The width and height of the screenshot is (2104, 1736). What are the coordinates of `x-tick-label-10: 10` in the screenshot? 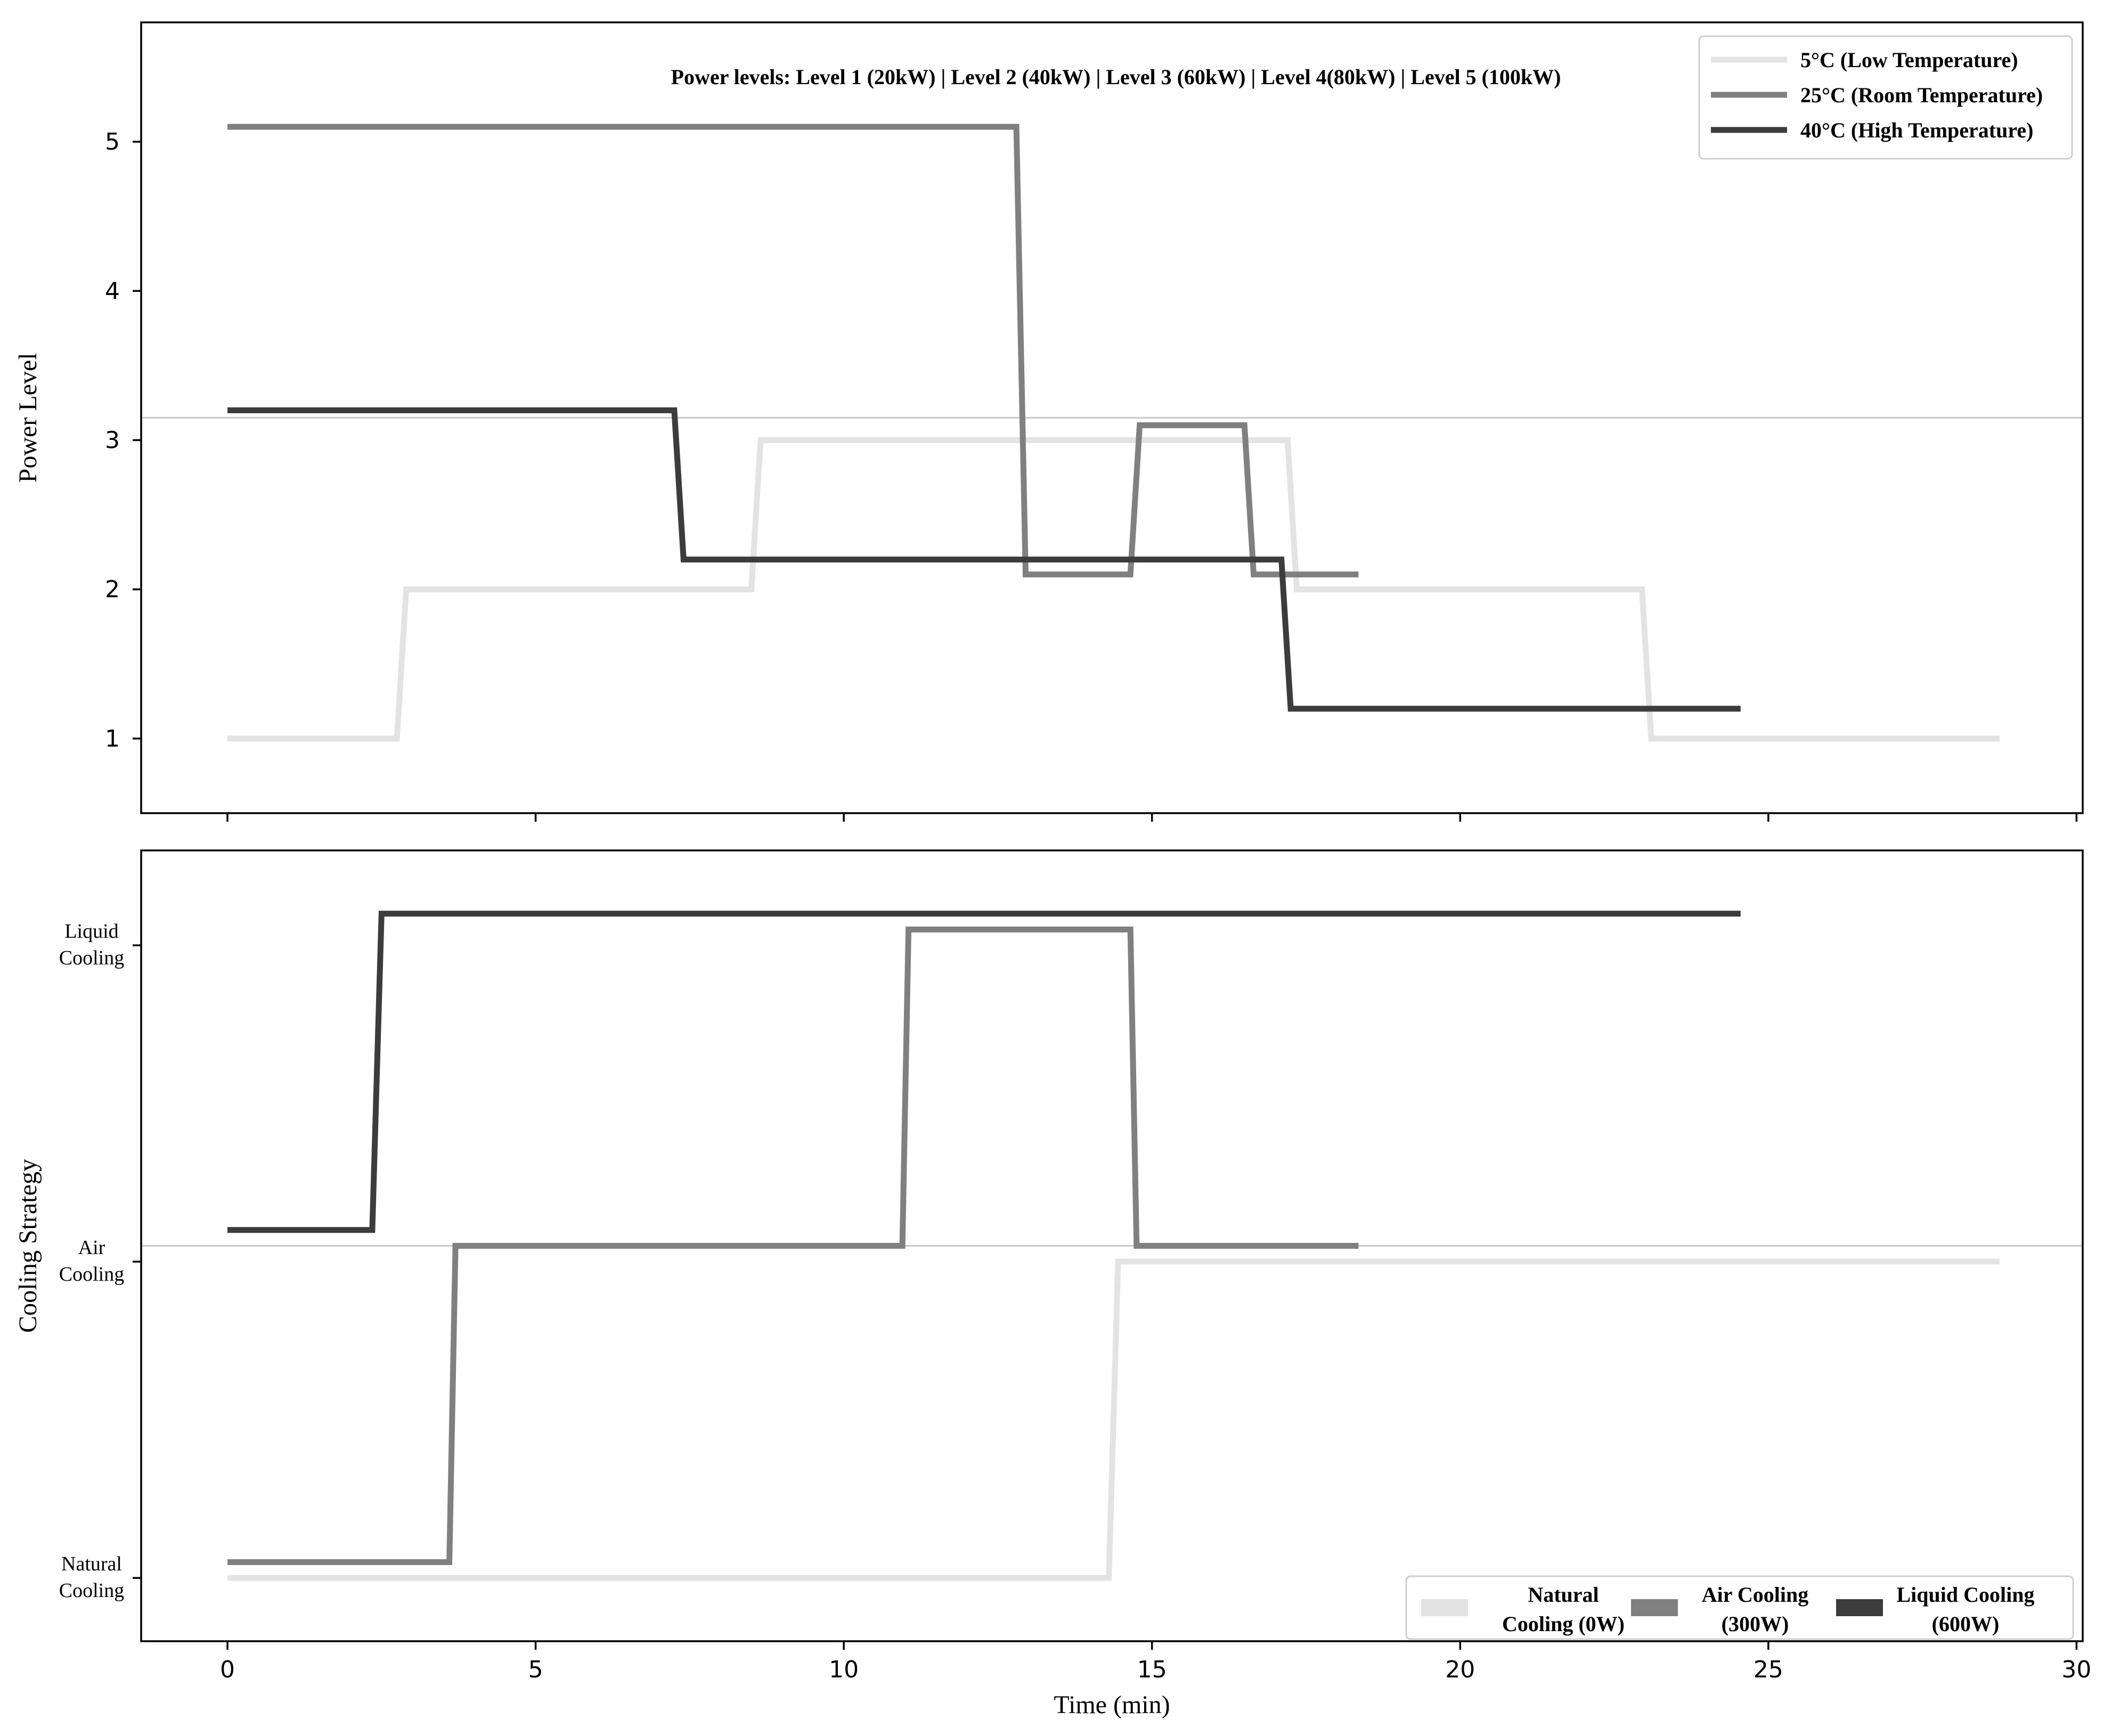 It's located at (844, 1669).